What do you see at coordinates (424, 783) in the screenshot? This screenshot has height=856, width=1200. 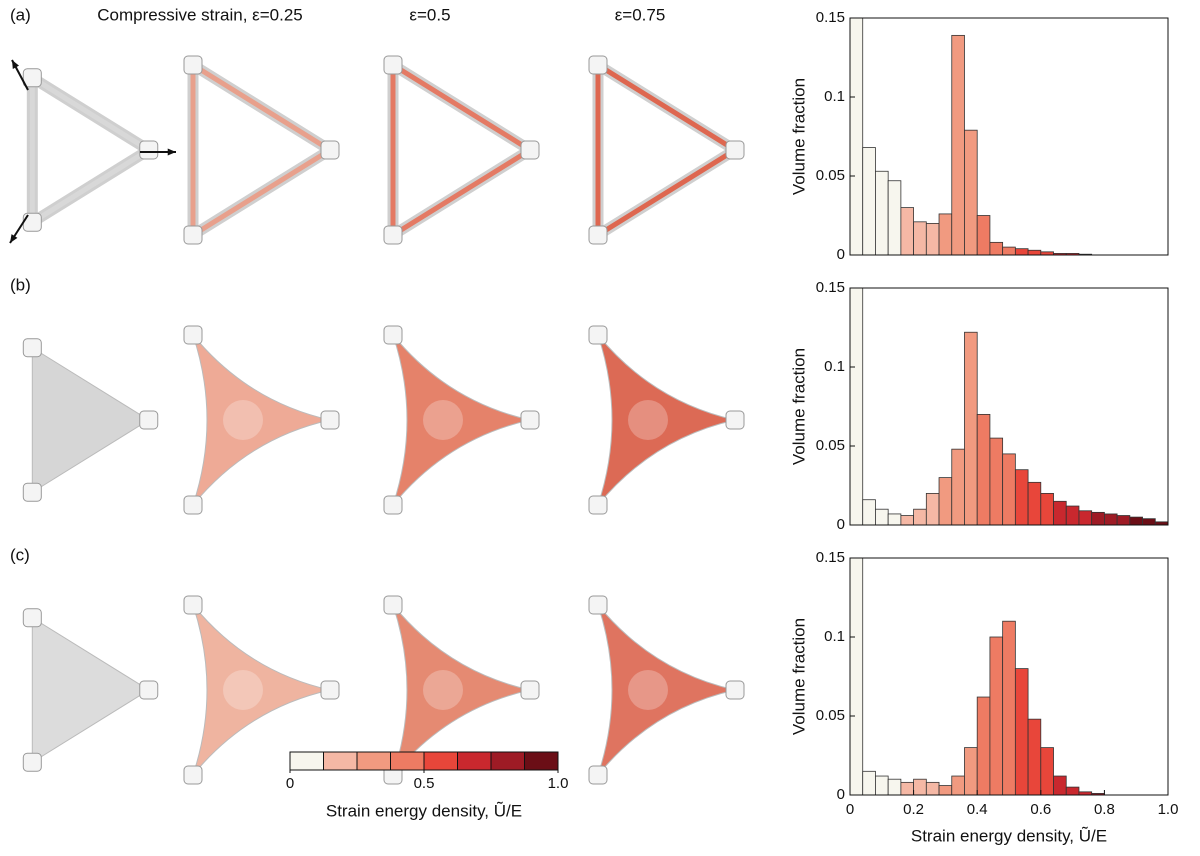 I see `colorbar-tick-label: 0.5` at bounding box center [424, 783].